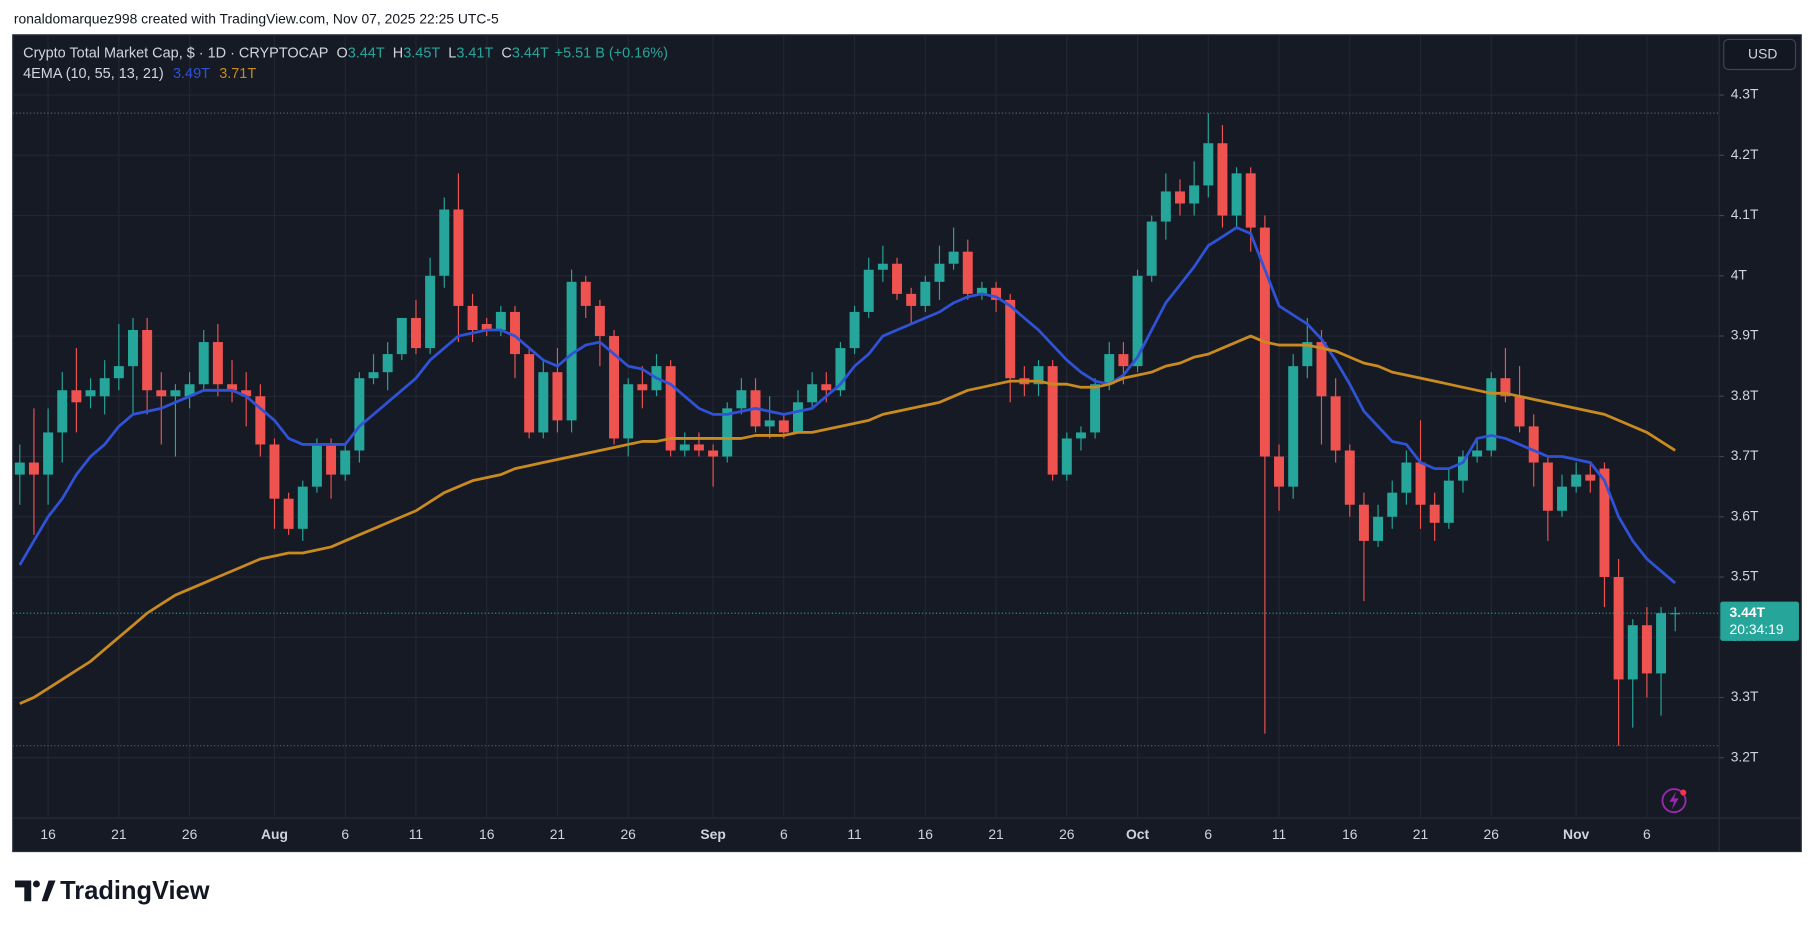  I want to click on currency-button: USD, so click(1760, 54).